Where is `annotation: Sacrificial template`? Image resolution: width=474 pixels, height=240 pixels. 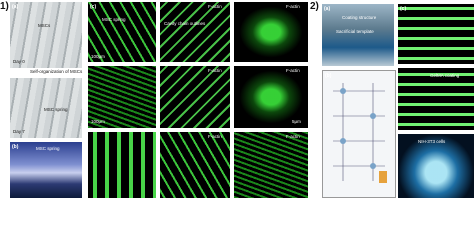 annotation: Sacrificial template is located at coordinates (355, 31).